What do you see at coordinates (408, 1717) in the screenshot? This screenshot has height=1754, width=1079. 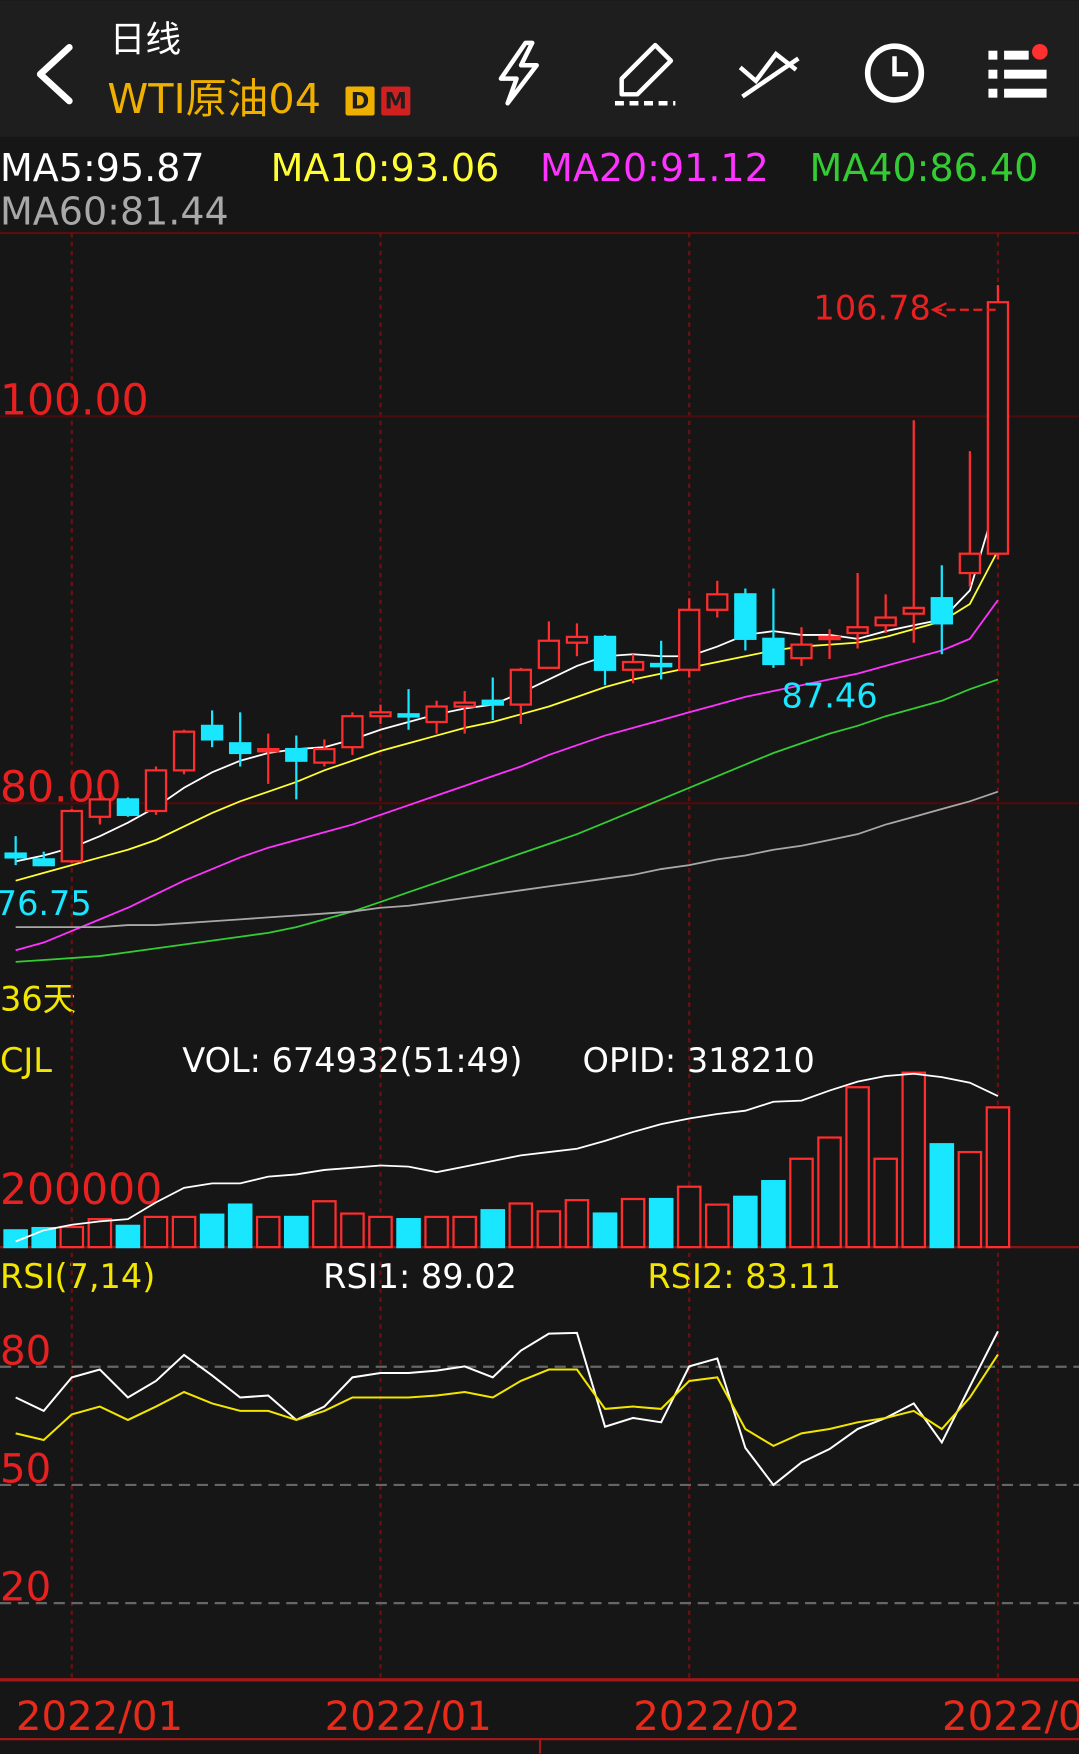 I see `x-tick-label: 2022/01` at bounding box center [408, 1717].